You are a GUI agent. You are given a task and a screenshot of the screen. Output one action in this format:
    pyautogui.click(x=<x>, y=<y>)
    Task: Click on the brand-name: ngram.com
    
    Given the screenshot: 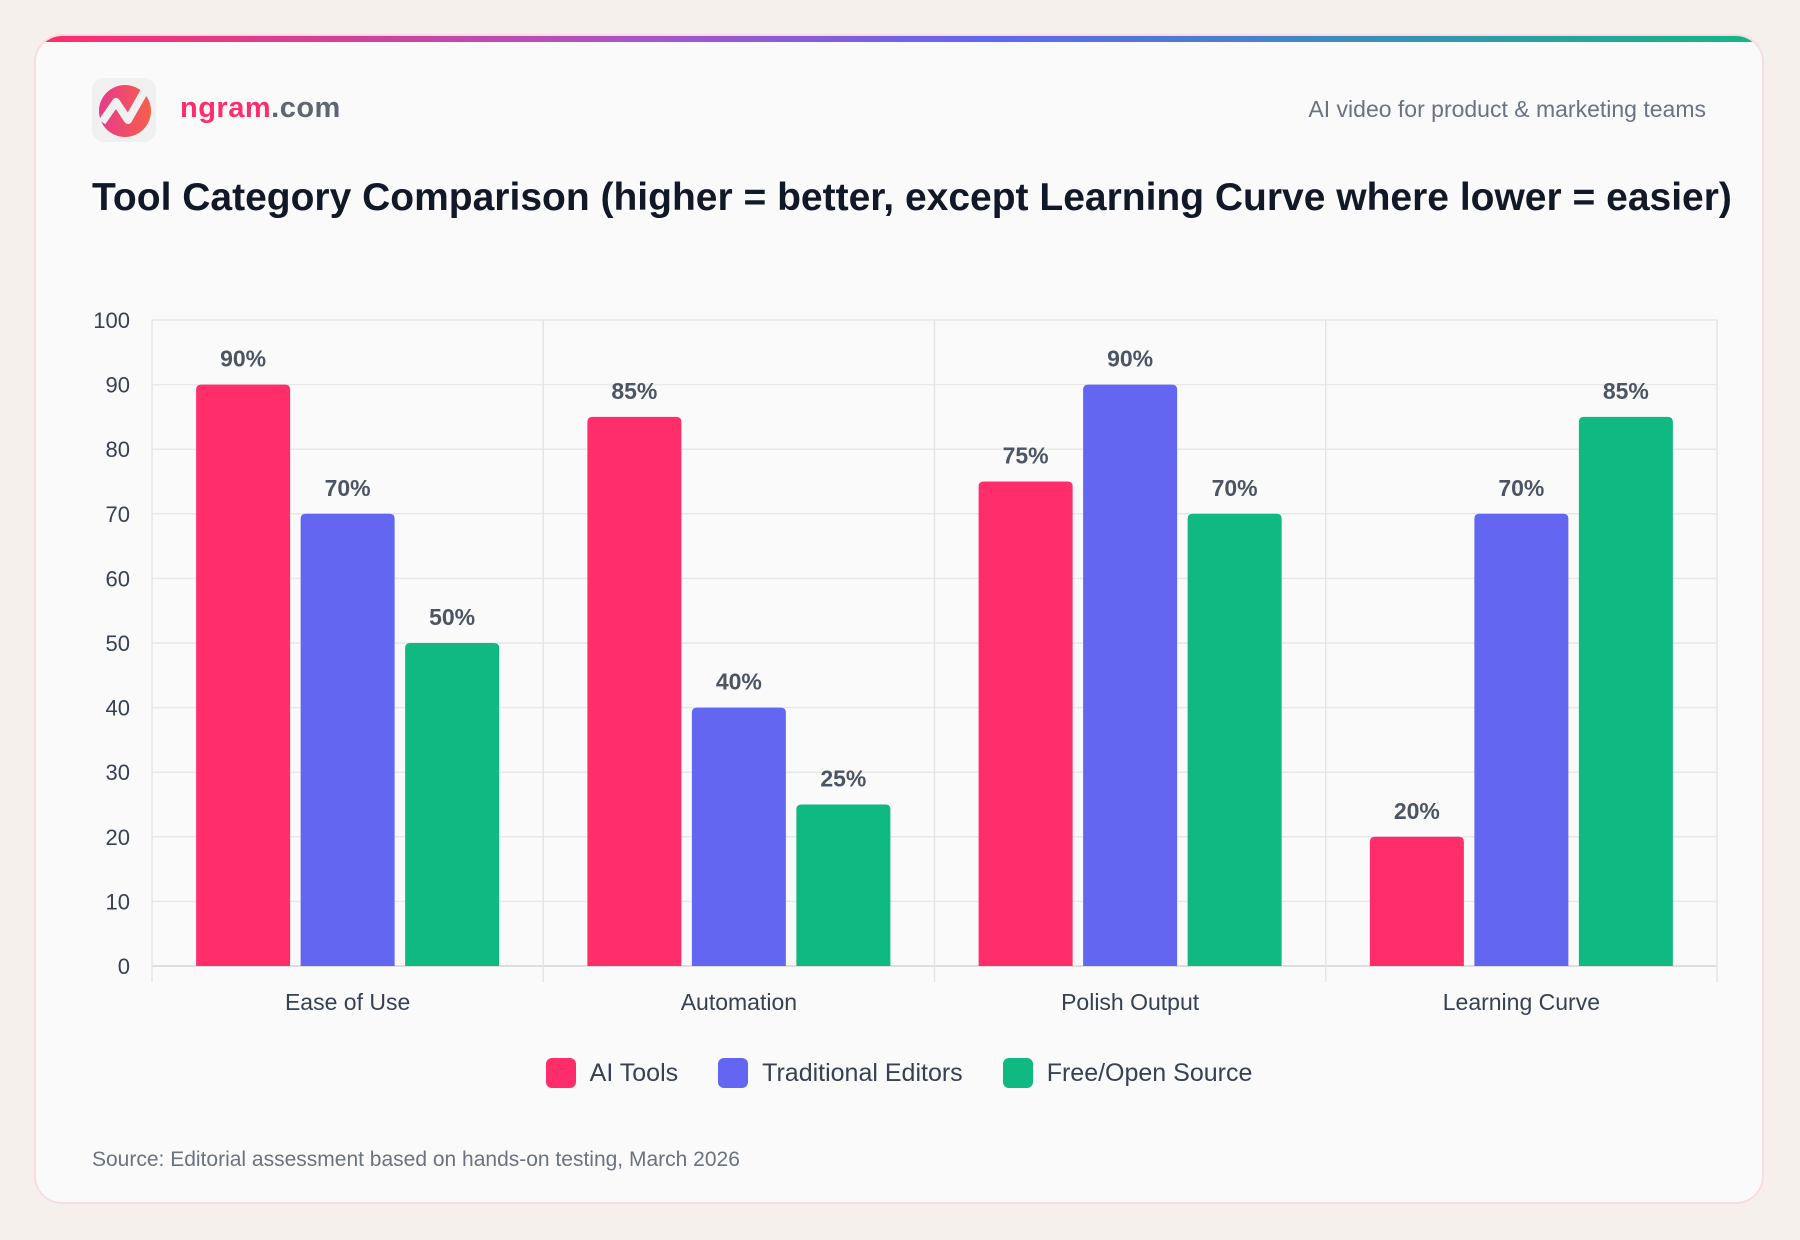 What is the action you would take?
    pyautogui.click(x=260, y=108)
    